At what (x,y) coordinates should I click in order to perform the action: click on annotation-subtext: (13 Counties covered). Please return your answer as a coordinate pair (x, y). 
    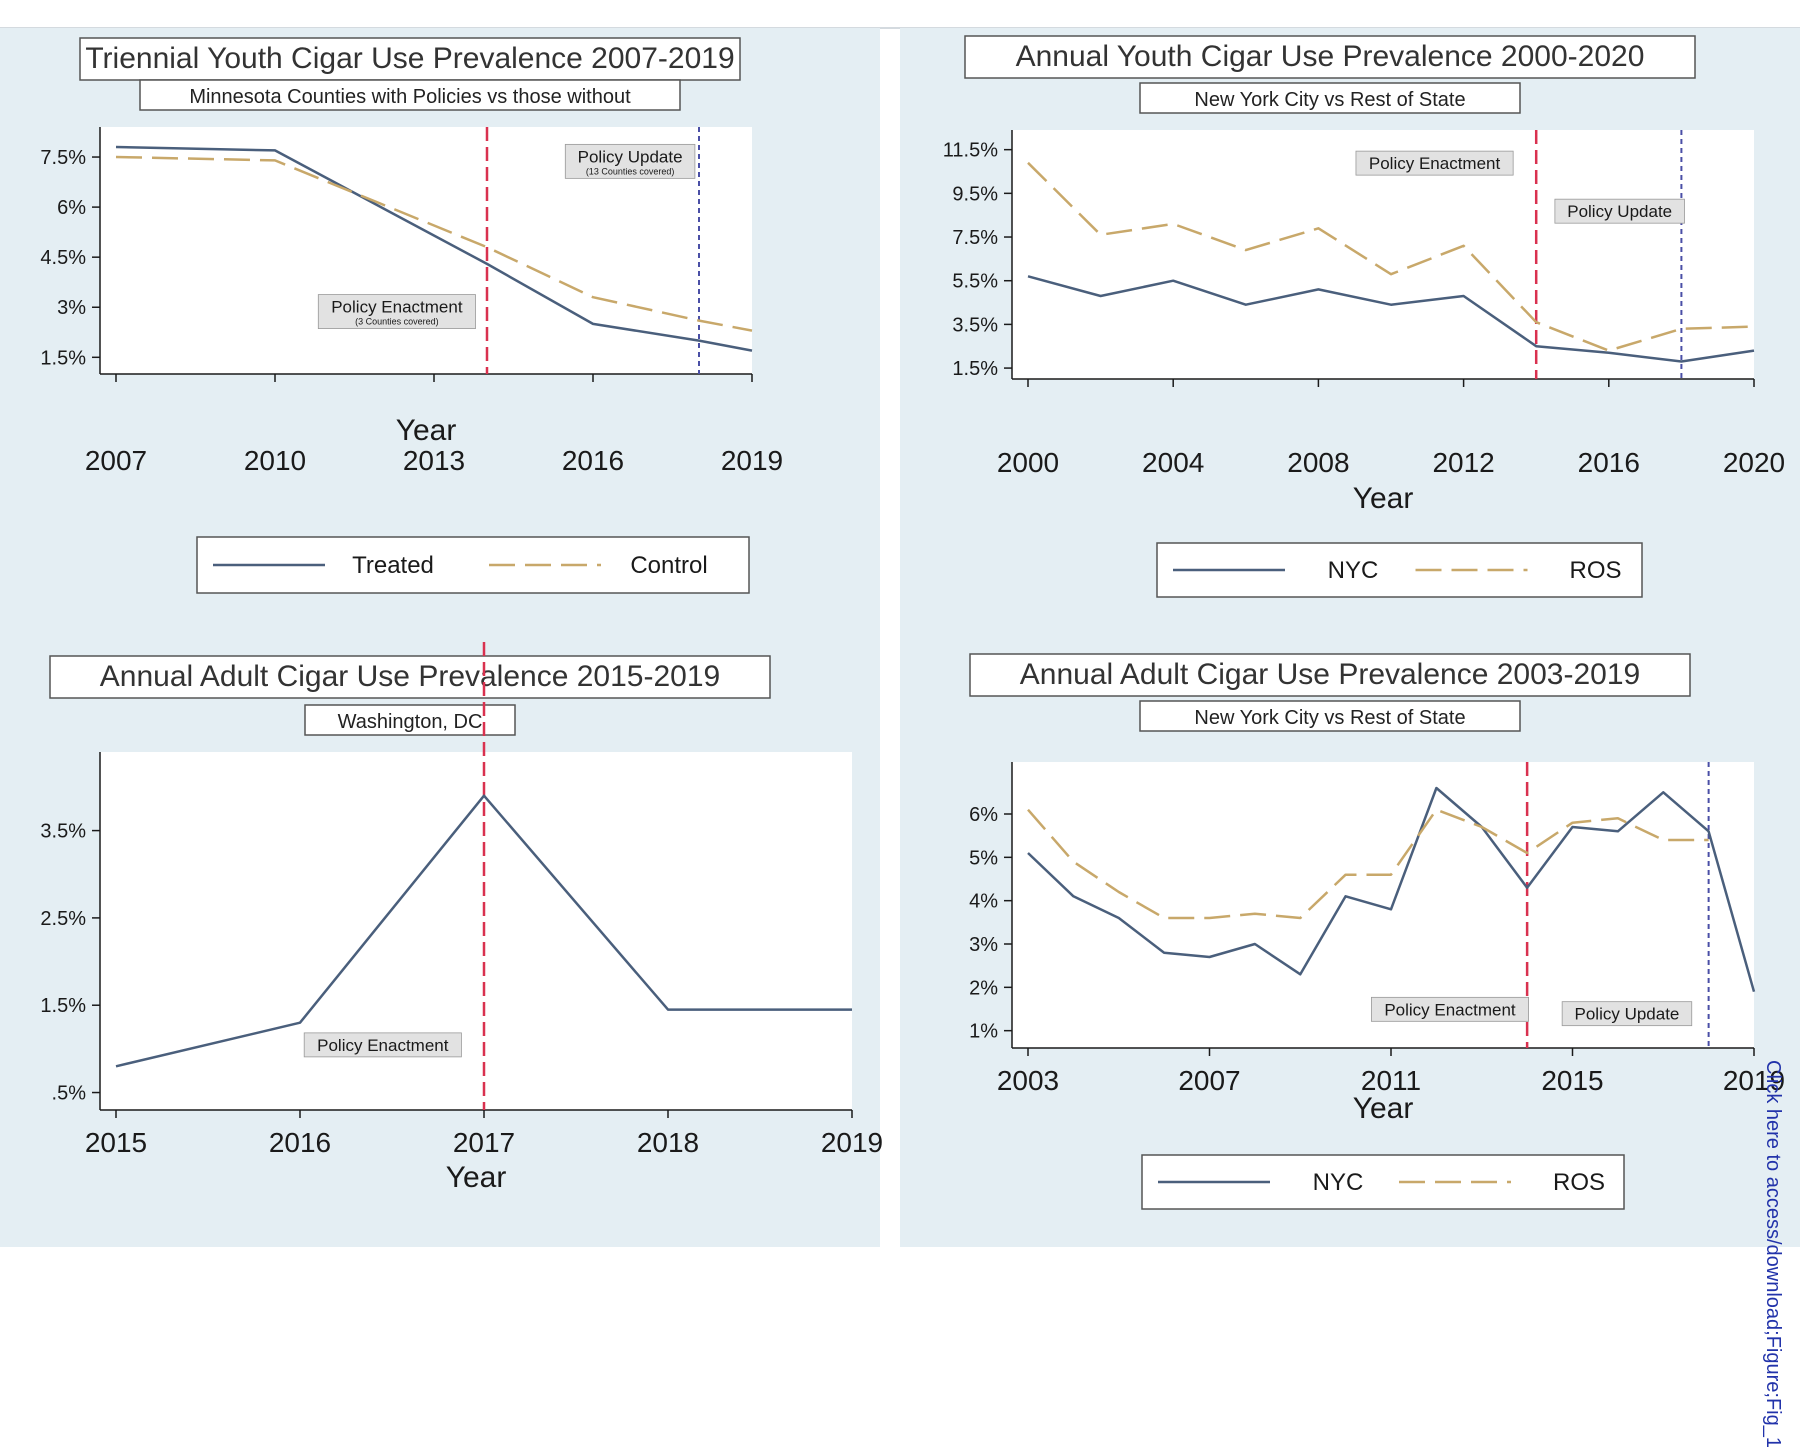
    Looking at the image, I should click on (630, 171).